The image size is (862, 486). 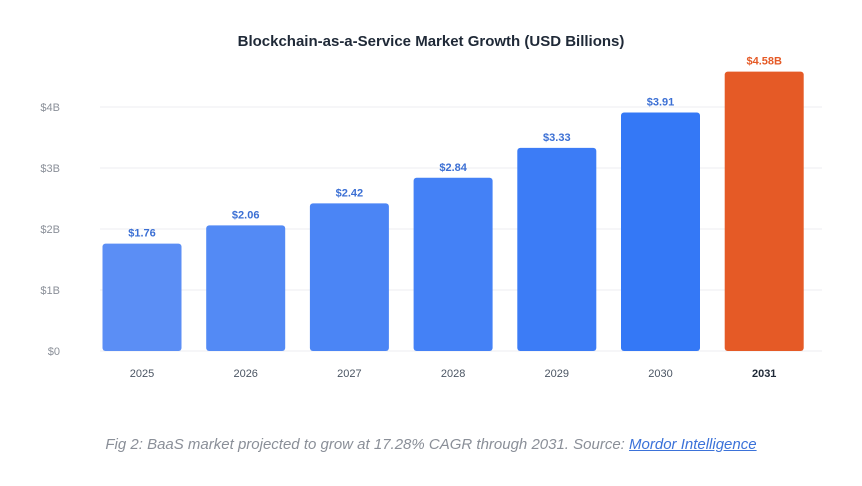 I want to click on bar-2025, so click(x=142, y=297).